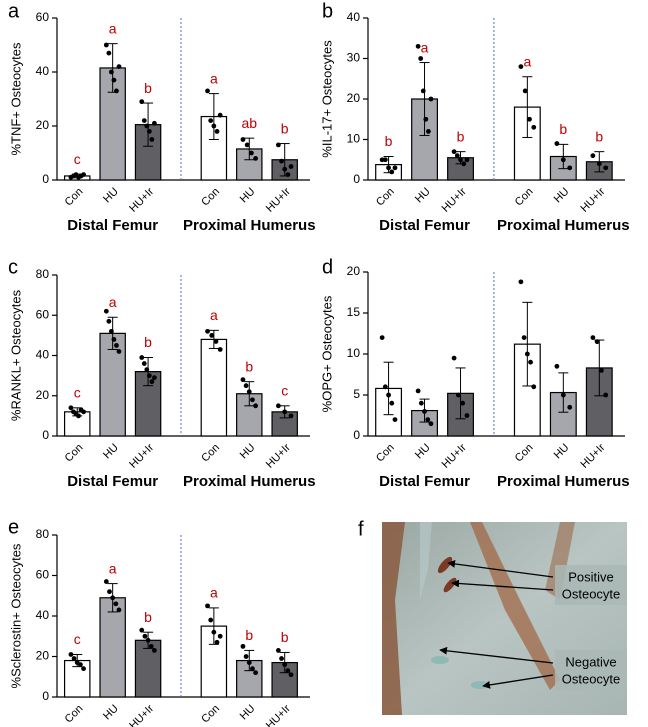 Image resolution: width=648 pixels, height=727 pixels. Describe the element at coordinates (326, 353) in the screenshot. I see `y-axis-label: %OPG+ Osteocytes` at that location.